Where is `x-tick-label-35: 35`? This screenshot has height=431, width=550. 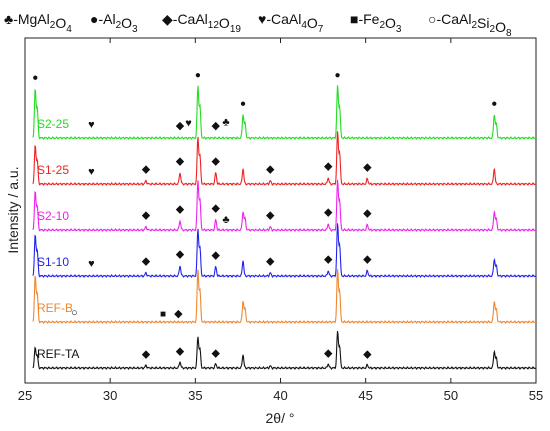
x-tick-label-35: 35 is located at coordinates (195, 395).